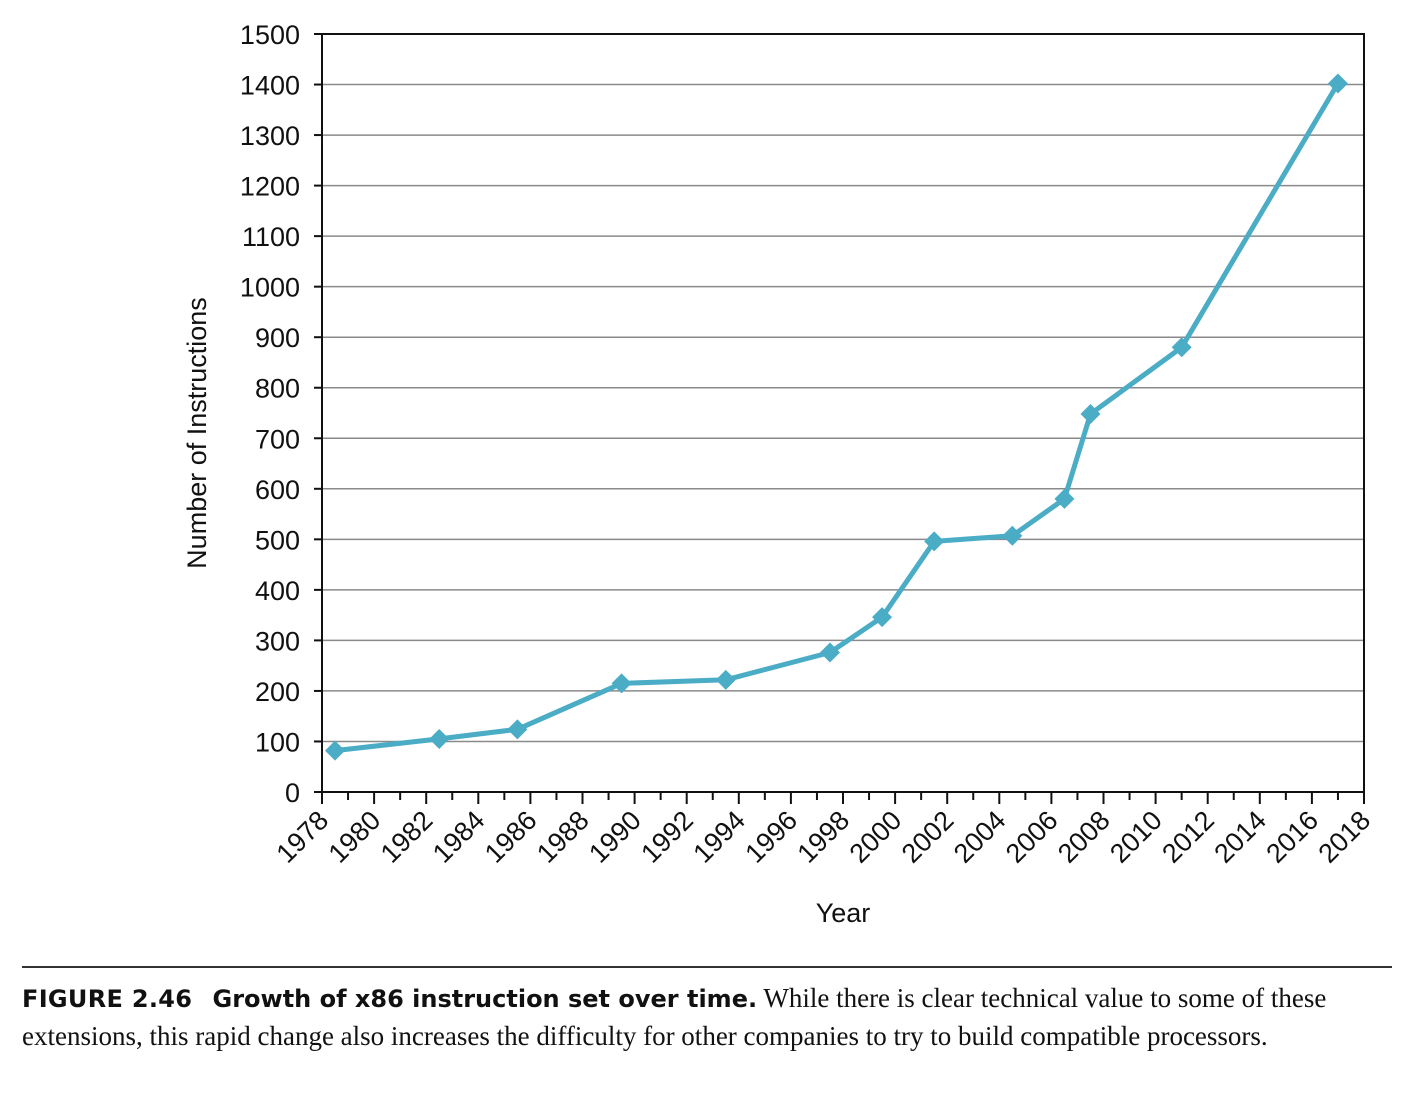 The height and width of the screenshot is (1112, 1414). What do you see at coordinates (270, 86) in the screenshot?
I see `y-tick-label: 1400` at bounding box center [270, 86].